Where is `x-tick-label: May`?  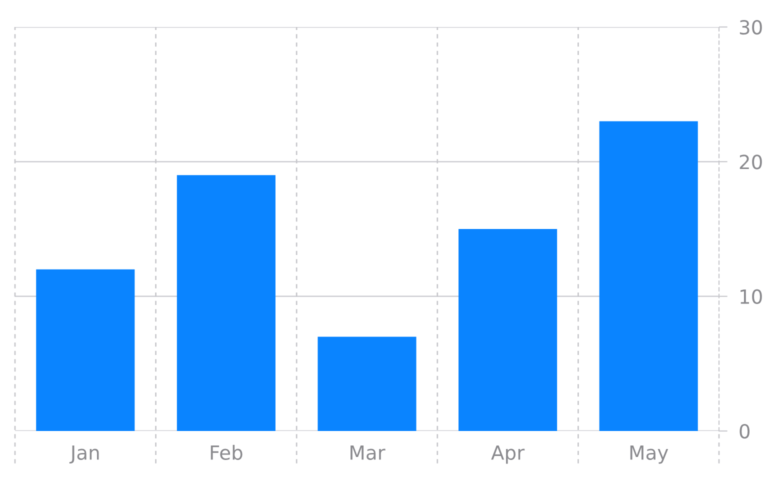 x-tick-label: May is located at coordinates (649, 454).